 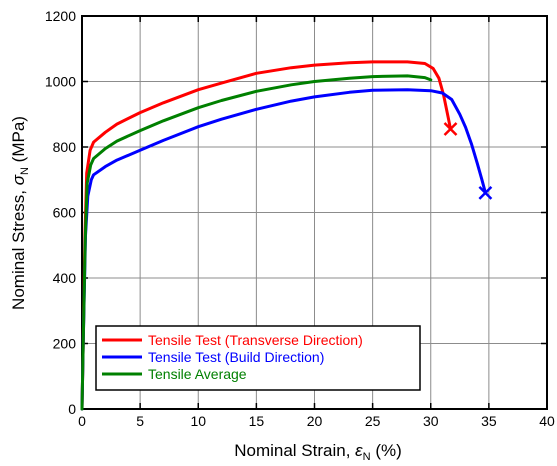 I want to click on x-tick-label: 30, so click(x=431, y=421).